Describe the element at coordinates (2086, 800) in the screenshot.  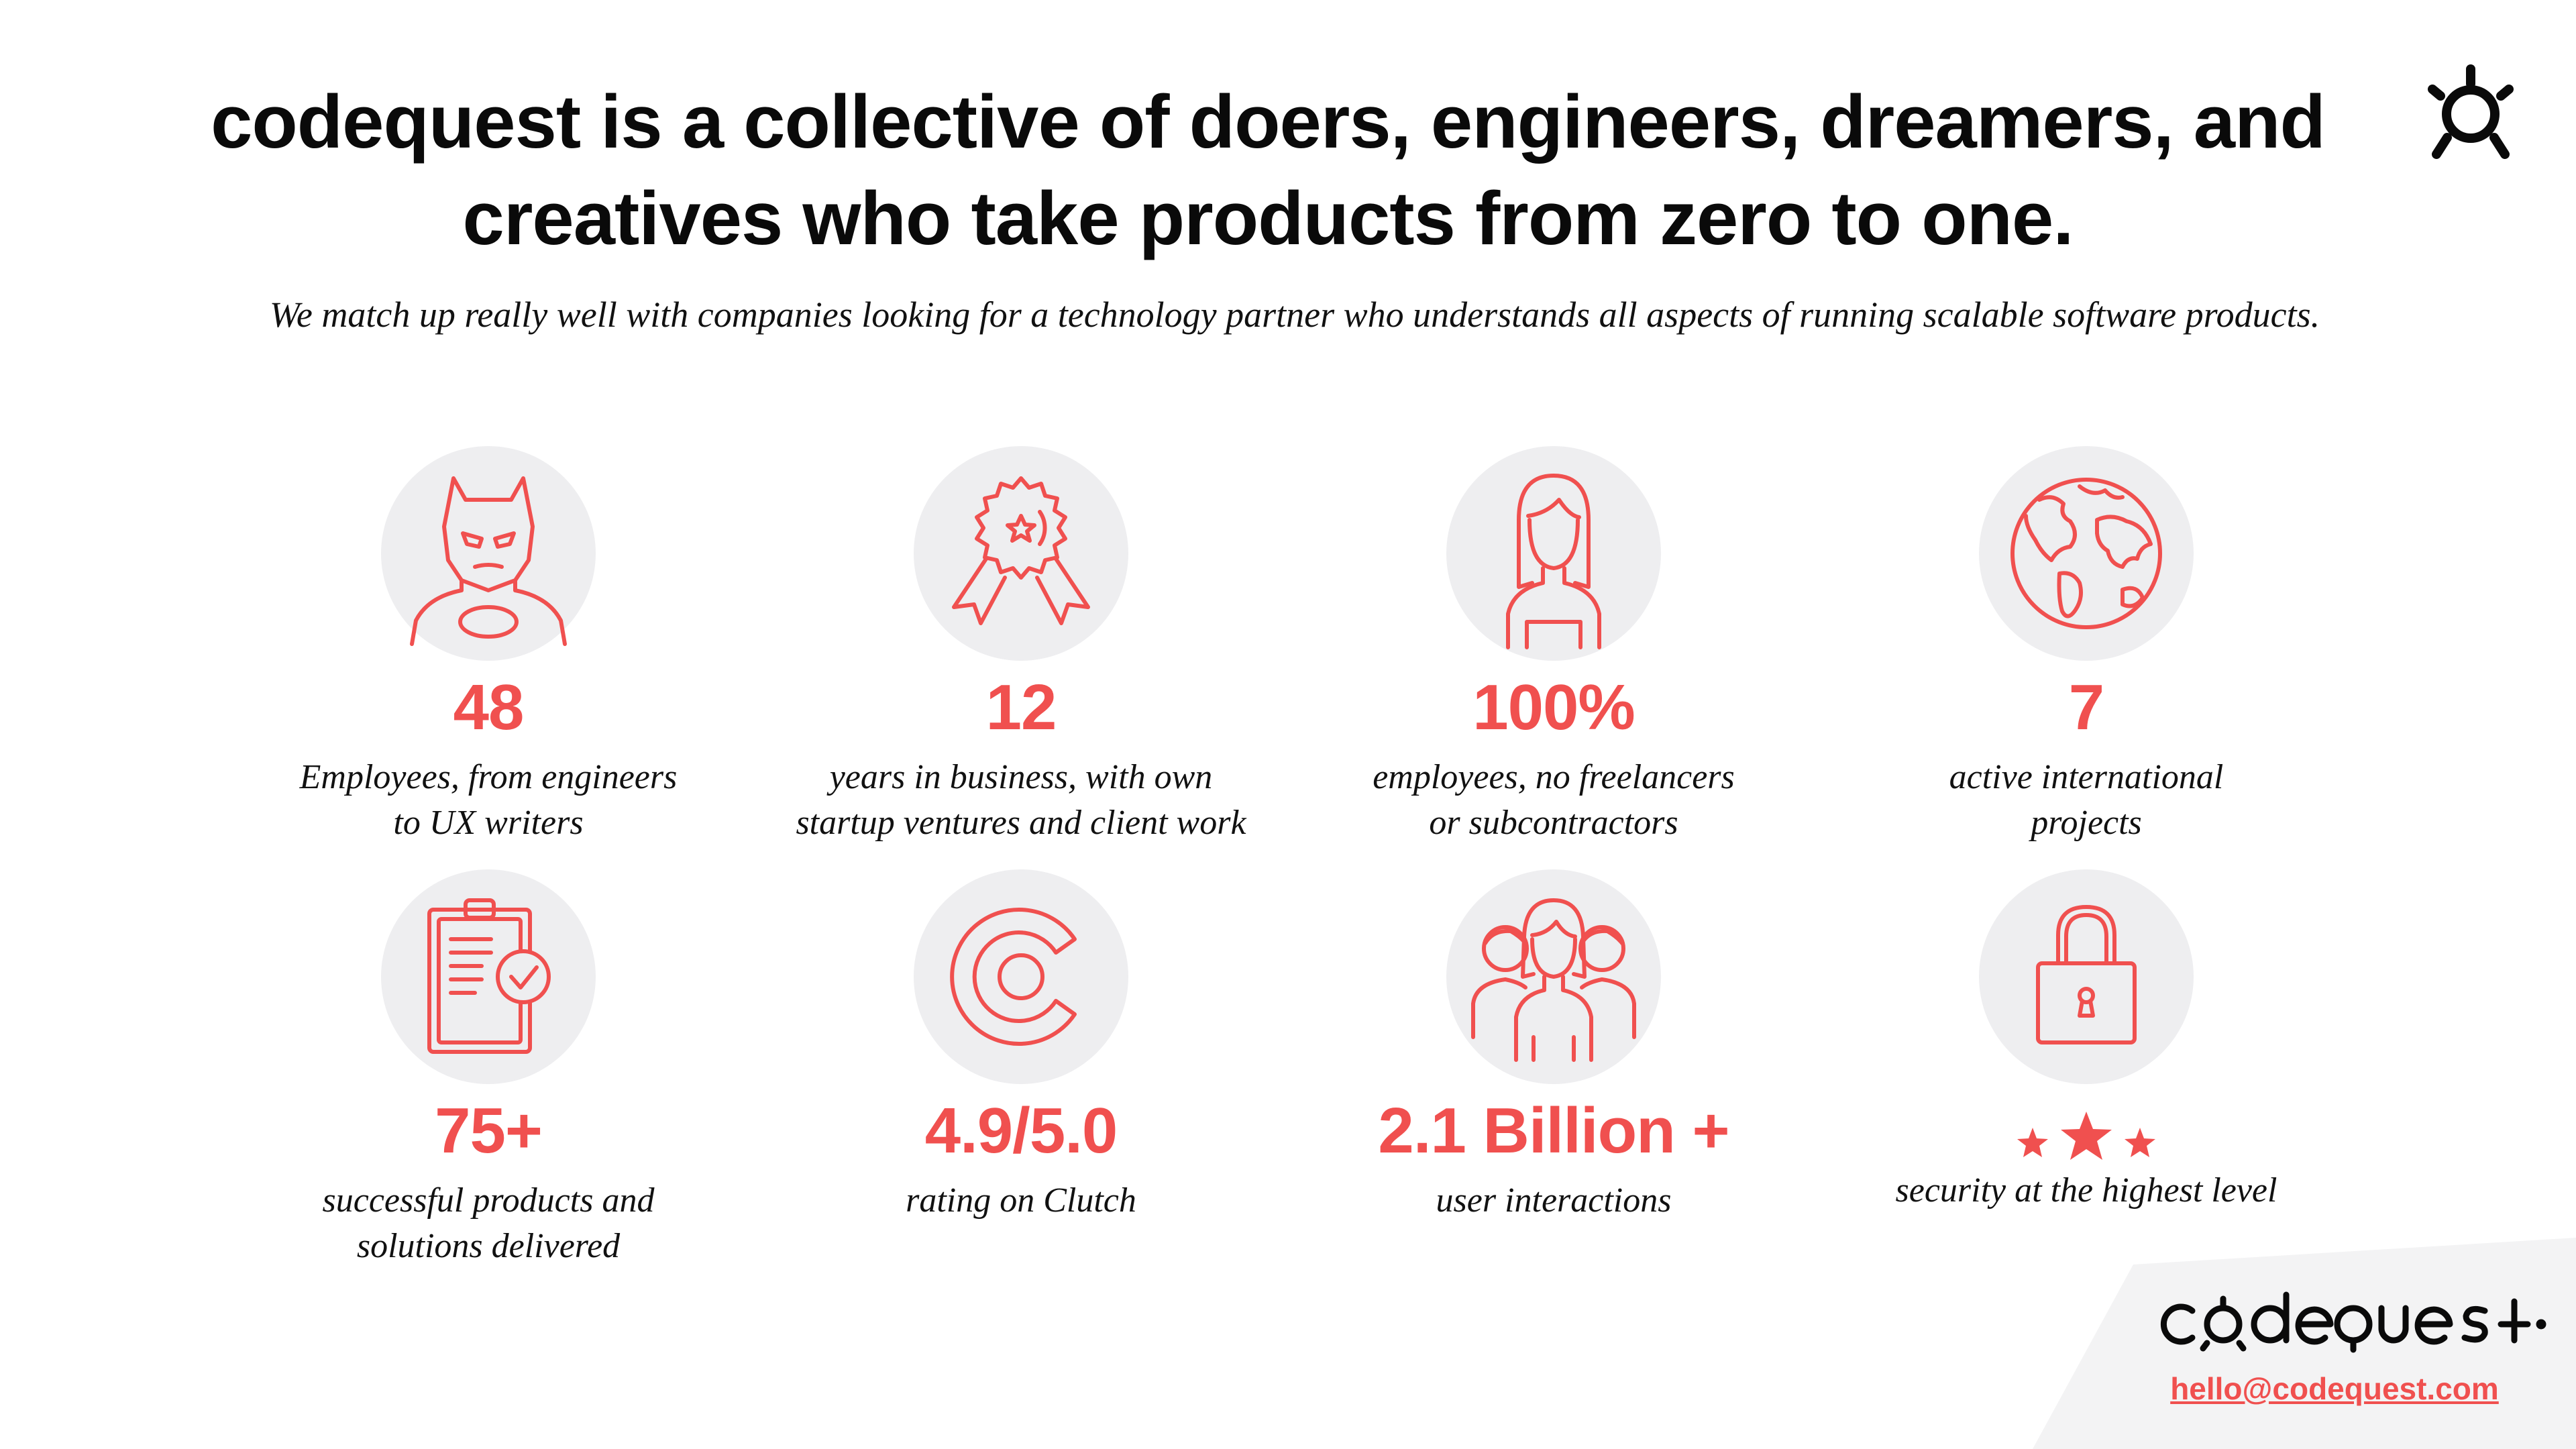
I see `stat-label: active international projects` at that location.